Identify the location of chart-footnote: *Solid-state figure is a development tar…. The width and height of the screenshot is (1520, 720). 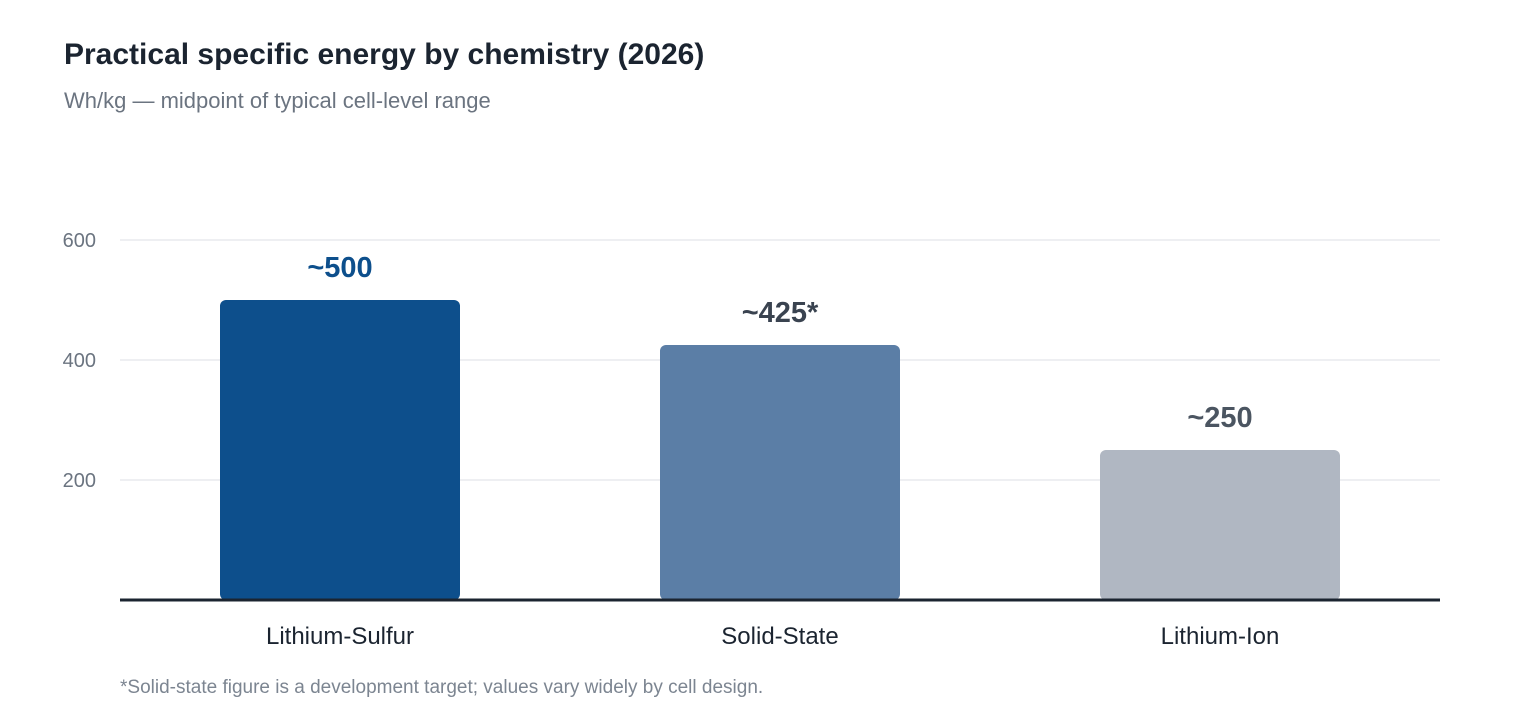
(442, 687).